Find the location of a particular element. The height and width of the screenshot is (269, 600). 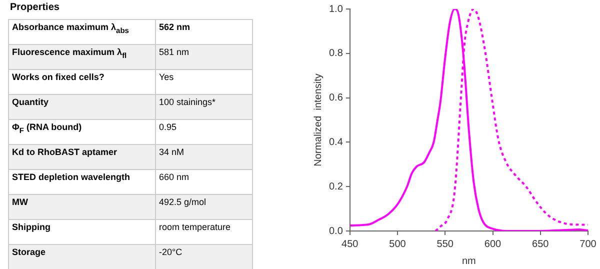

text: room temperature is located at coordinates (195, 227).